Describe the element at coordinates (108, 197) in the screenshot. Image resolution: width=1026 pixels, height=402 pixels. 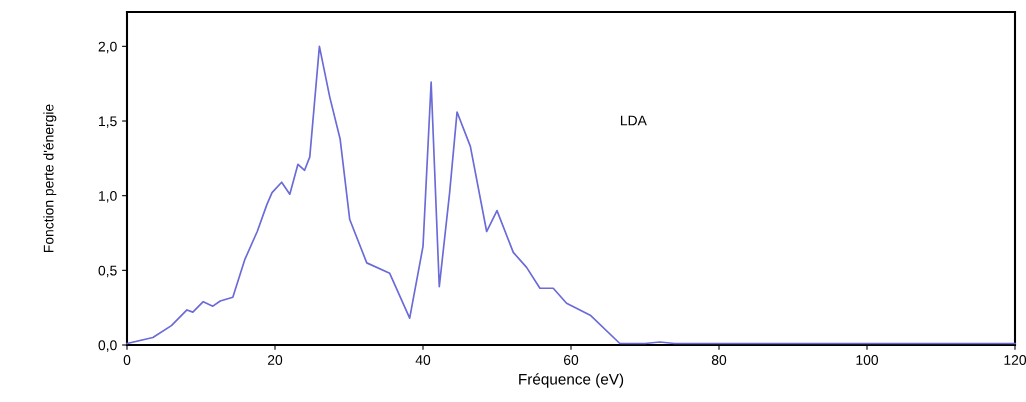
I see `y-tick-label: 1,0` at that location.